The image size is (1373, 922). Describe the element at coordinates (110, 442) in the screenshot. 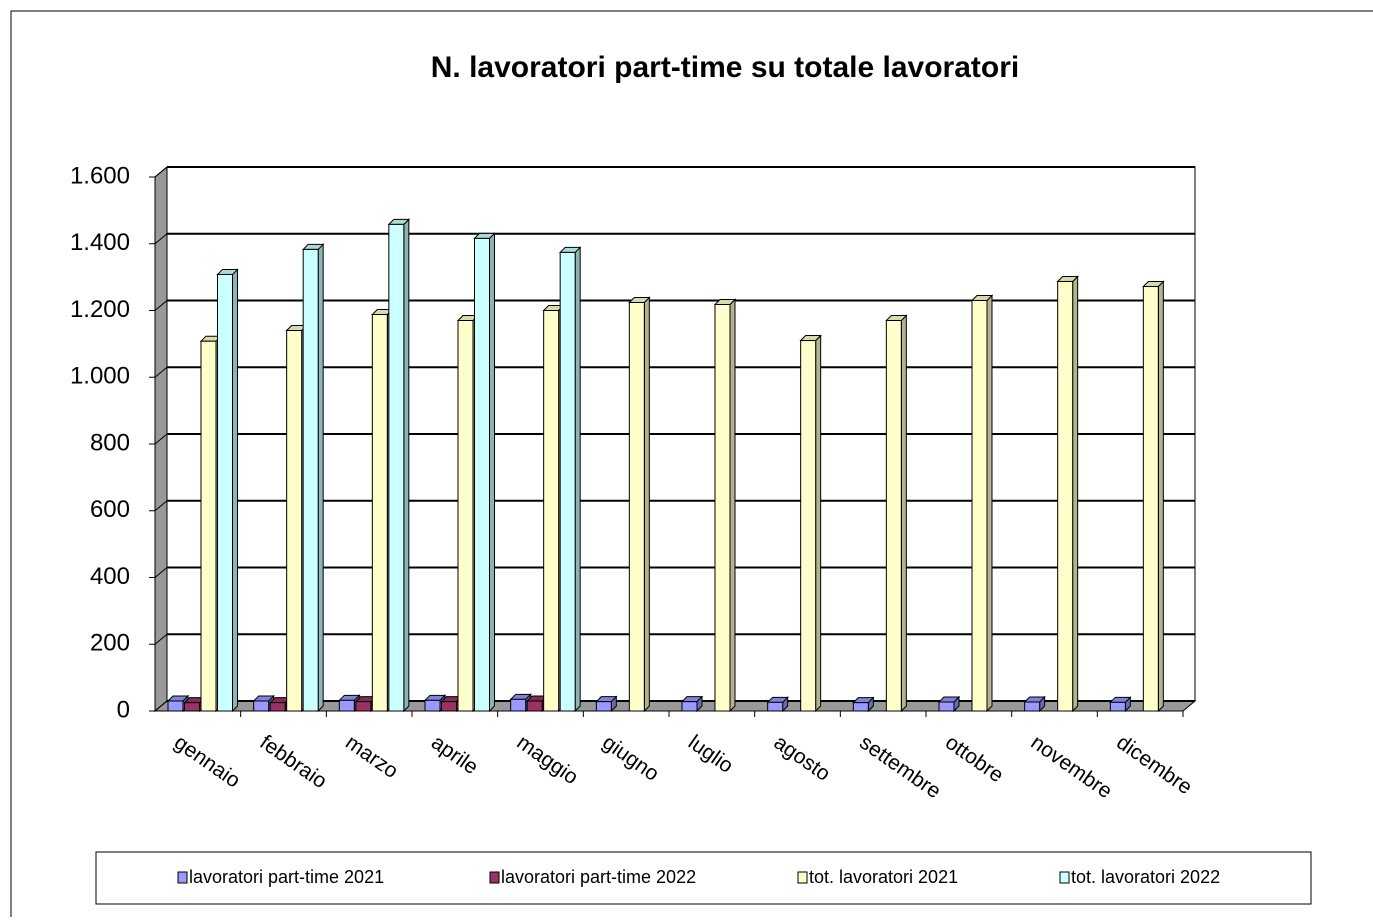

I see `y-tick-label: 800` at that location.